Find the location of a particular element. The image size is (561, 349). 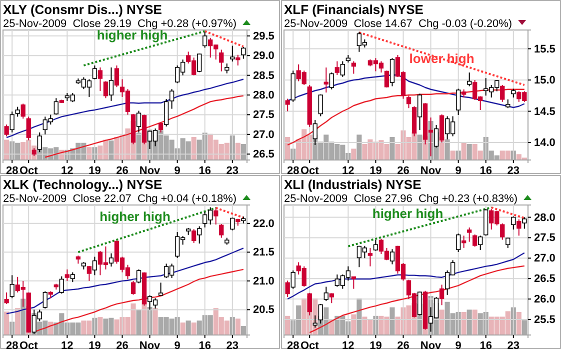

y-tick-label: 28.5 is located at coordinates (263, 76).